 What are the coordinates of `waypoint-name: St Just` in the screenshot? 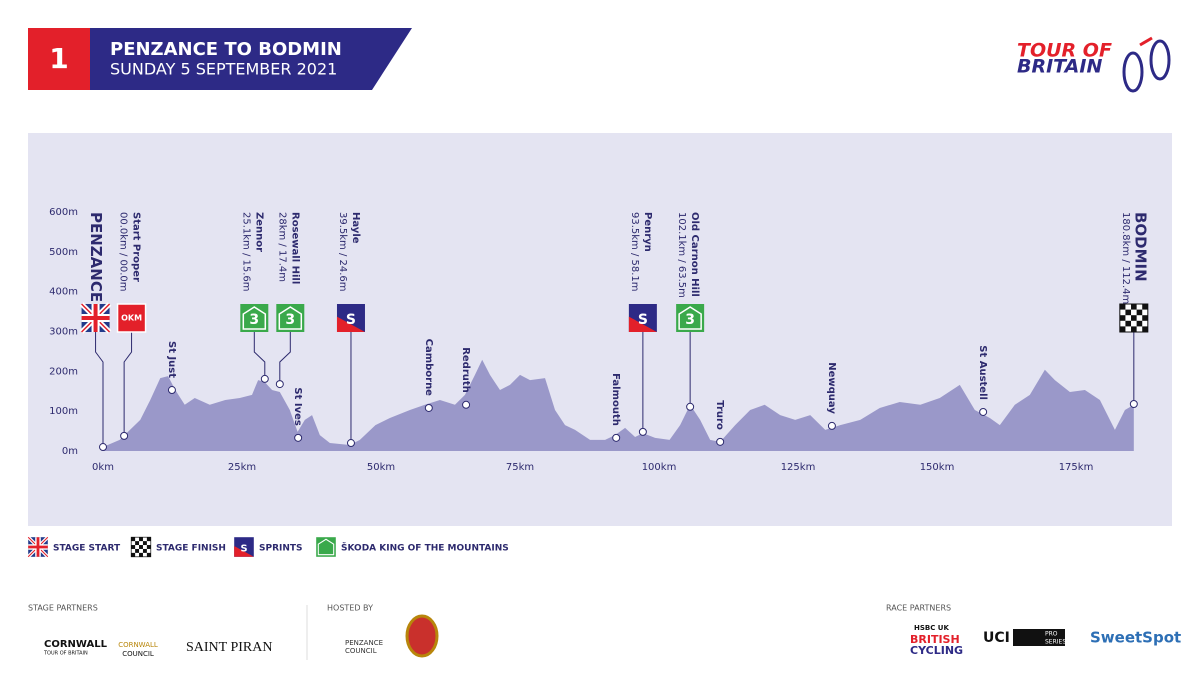 It's located at (171, 359).